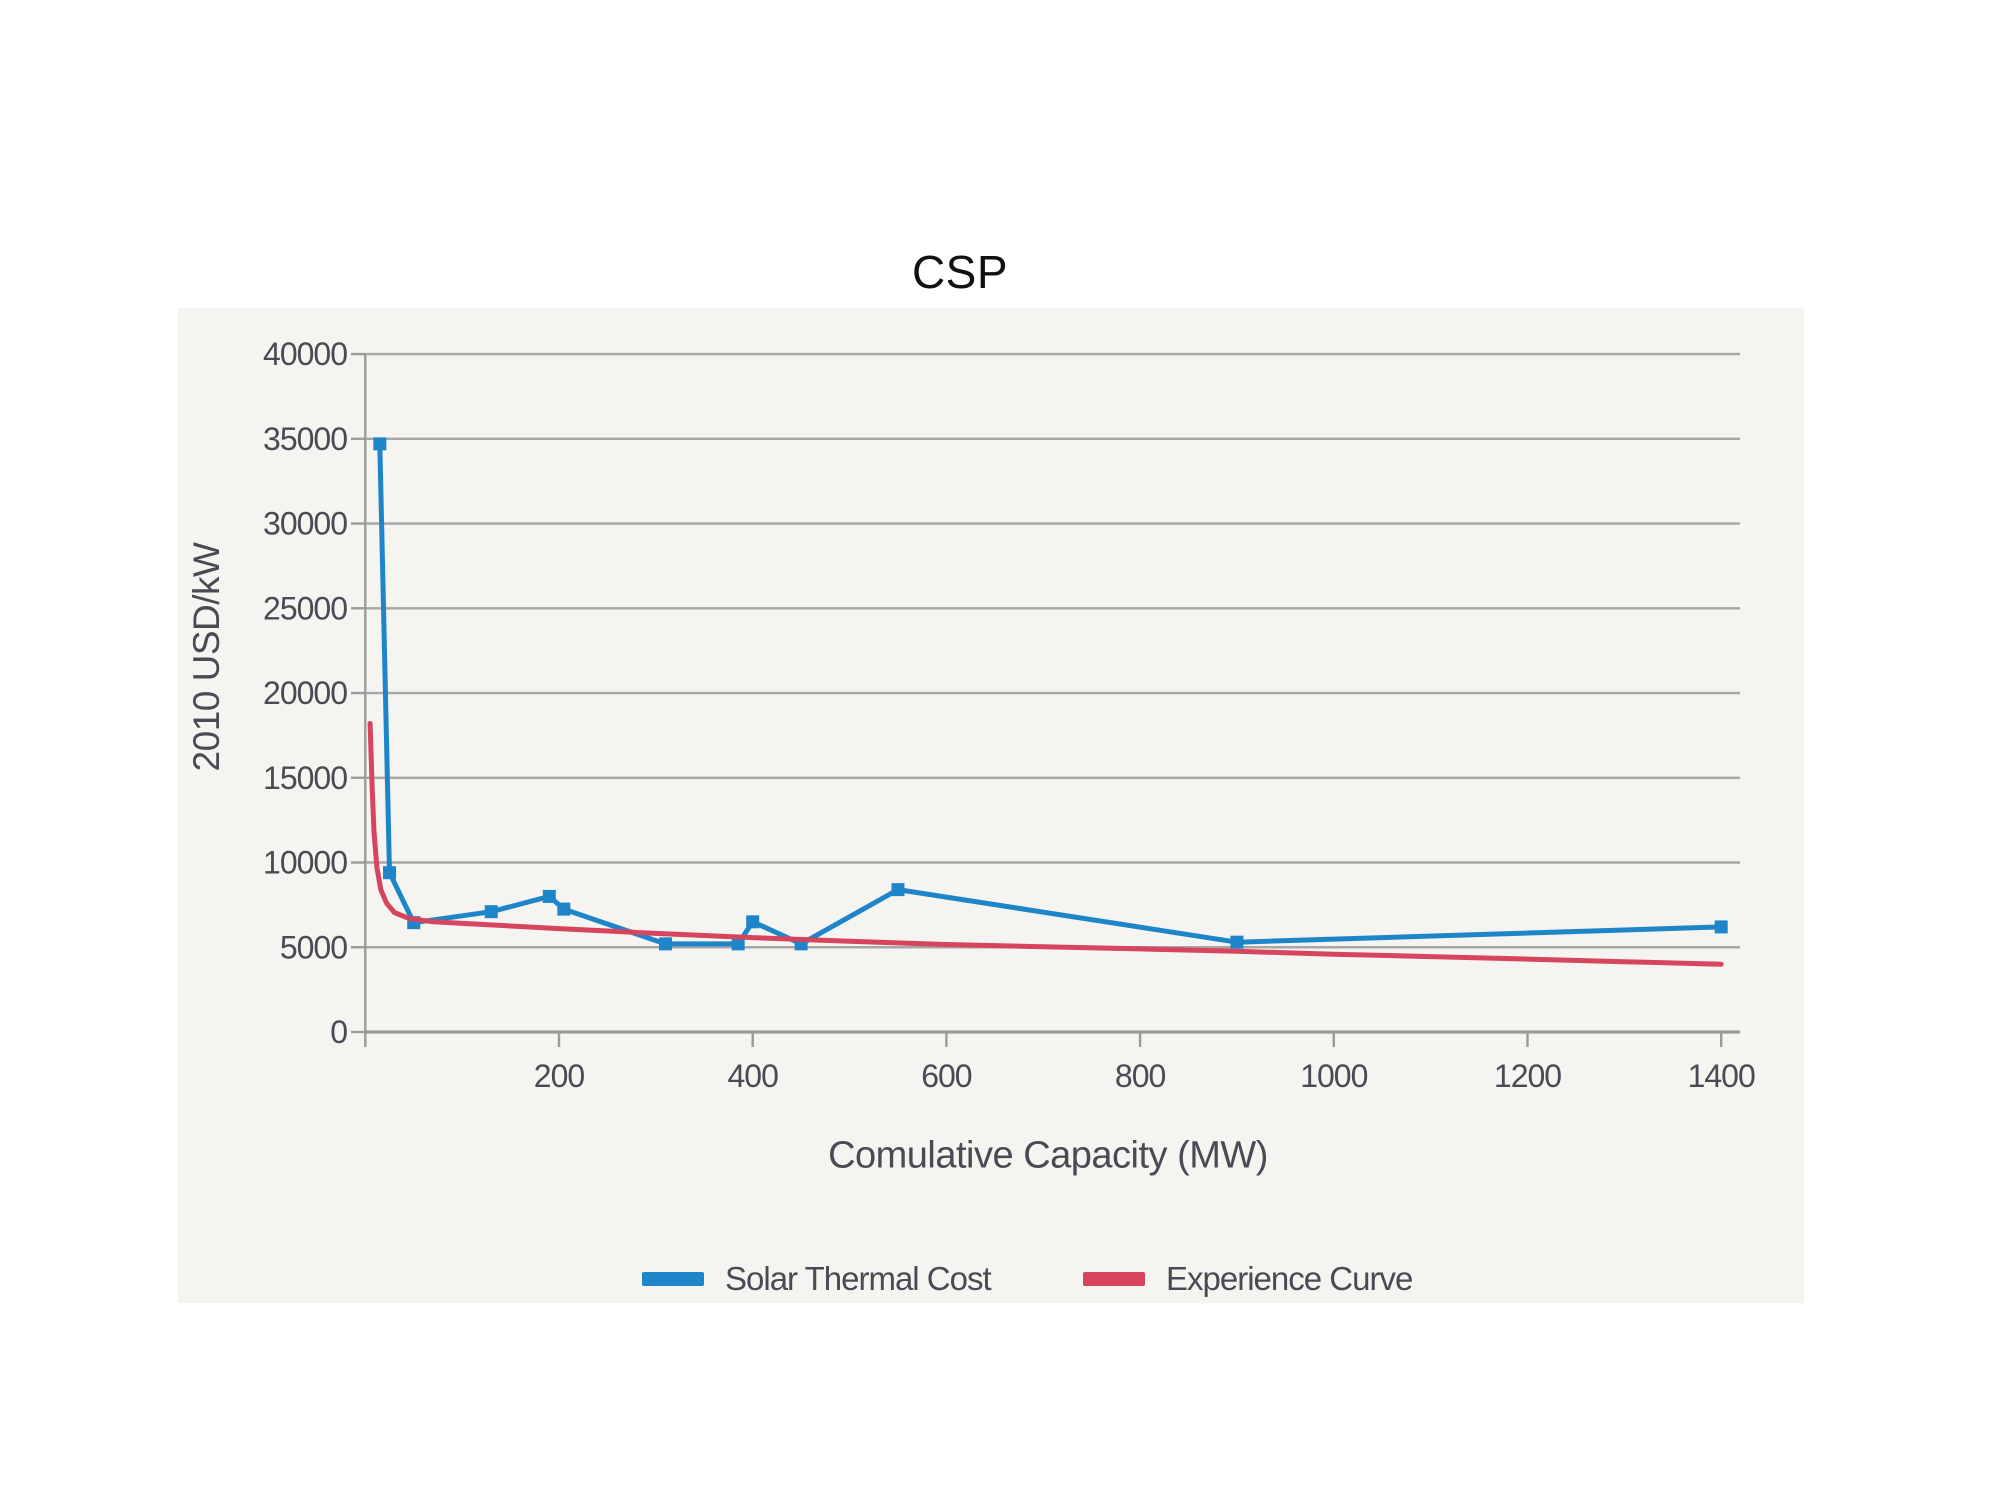  What do you see at coordinates (1114, 1279) in the screenshot?
I see `legend-swatch-experience-curve` at bounding box center [1114, 1279].